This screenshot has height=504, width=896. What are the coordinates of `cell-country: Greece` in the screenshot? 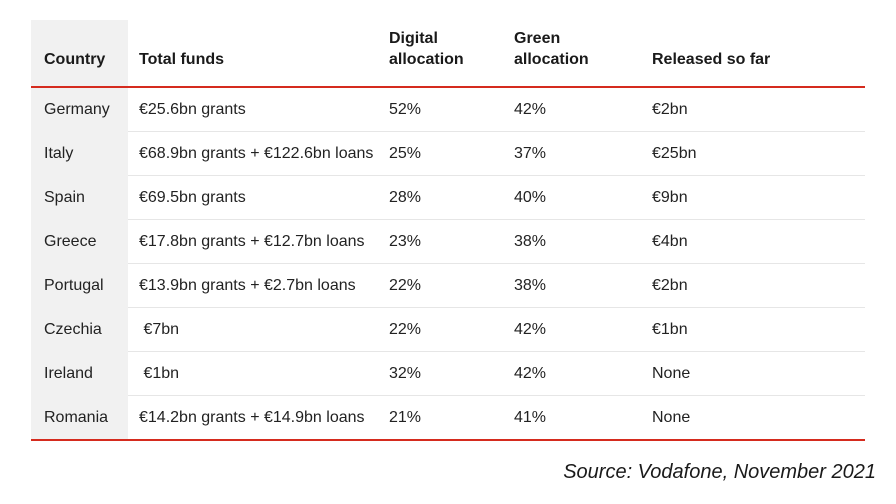 It's located at (70, 241).